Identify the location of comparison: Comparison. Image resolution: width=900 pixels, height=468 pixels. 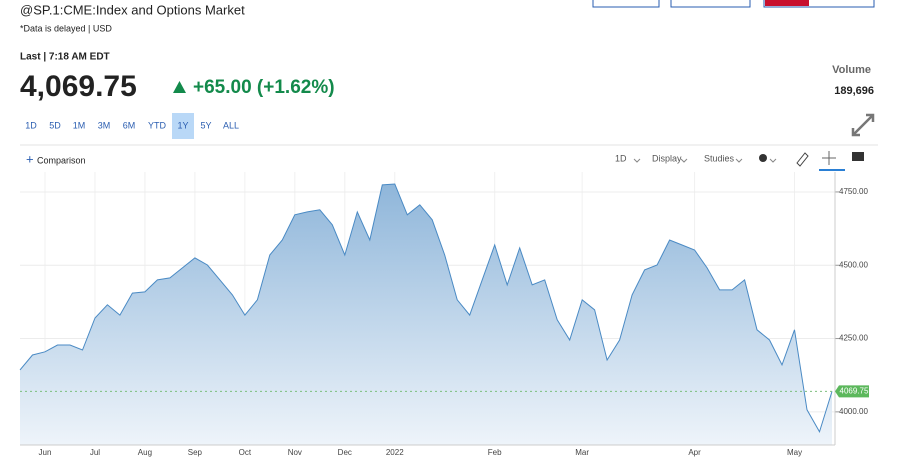
(61, 160).